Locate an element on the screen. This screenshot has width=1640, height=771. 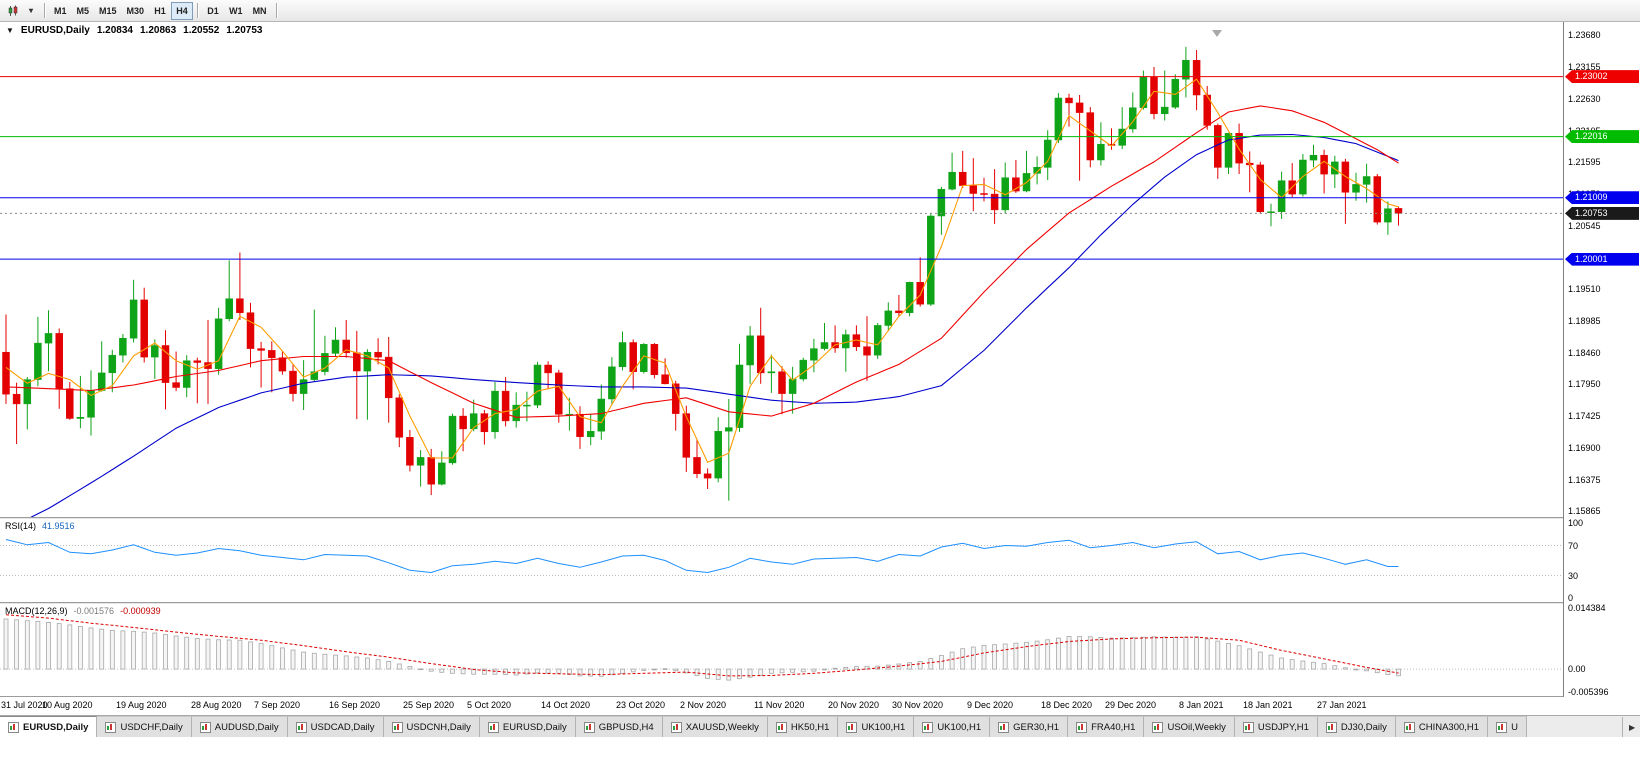
chart-tab: USDCNH,Daily is located at coordinates (431, 726).